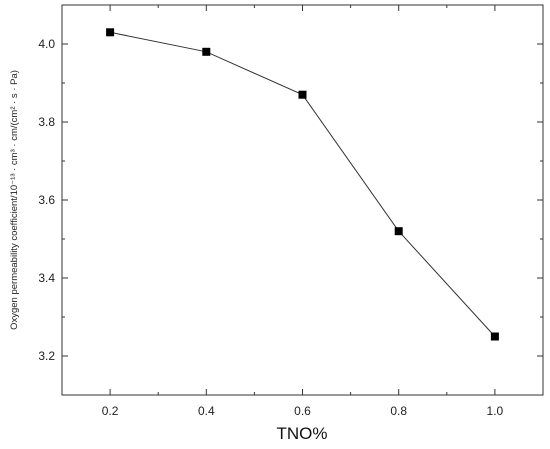 This screenshot has width=550, height=449. Describe the element at coordinates (302, 433) in the screenshot. I see `x-axis-label: TNO%` at that location.